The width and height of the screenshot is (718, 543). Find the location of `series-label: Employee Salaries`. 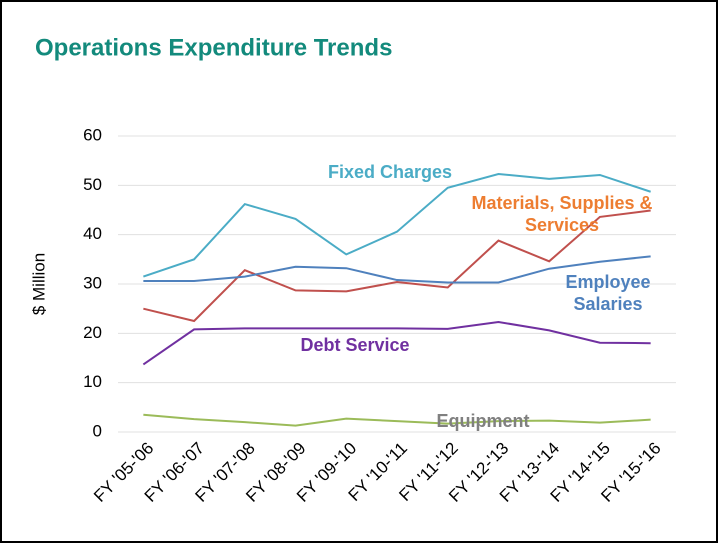

series-label: Employee Salaries is located at coordinates (608, 293).